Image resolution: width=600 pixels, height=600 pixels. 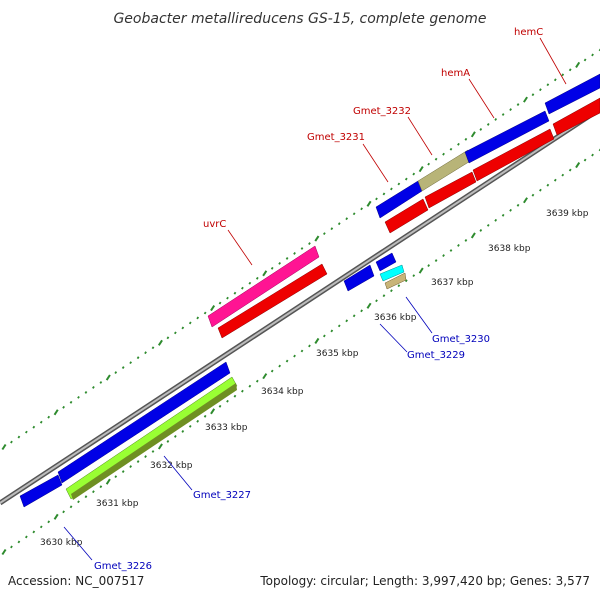 I want to click on gene-cyan, so click(x=392, y=273).